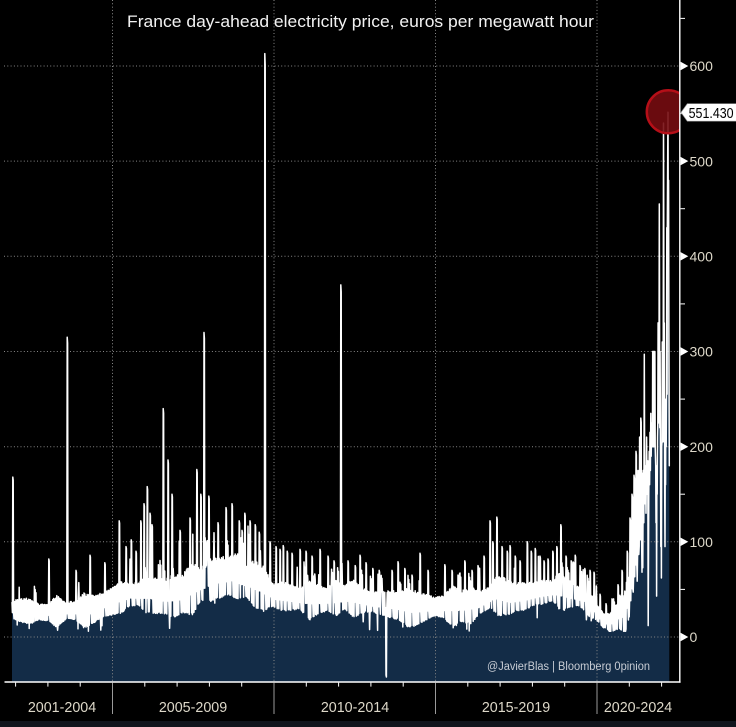 Image resolution: width=736 pixels, height=727 pixels. Describe the element at coordinates (702, 66) in the screenshot. I see `svg-text: 600` at that location.